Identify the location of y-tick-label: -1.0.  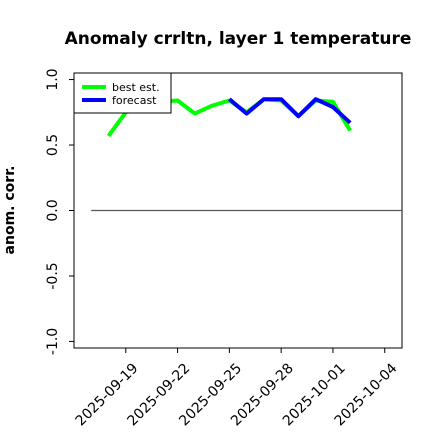
(53, 341).